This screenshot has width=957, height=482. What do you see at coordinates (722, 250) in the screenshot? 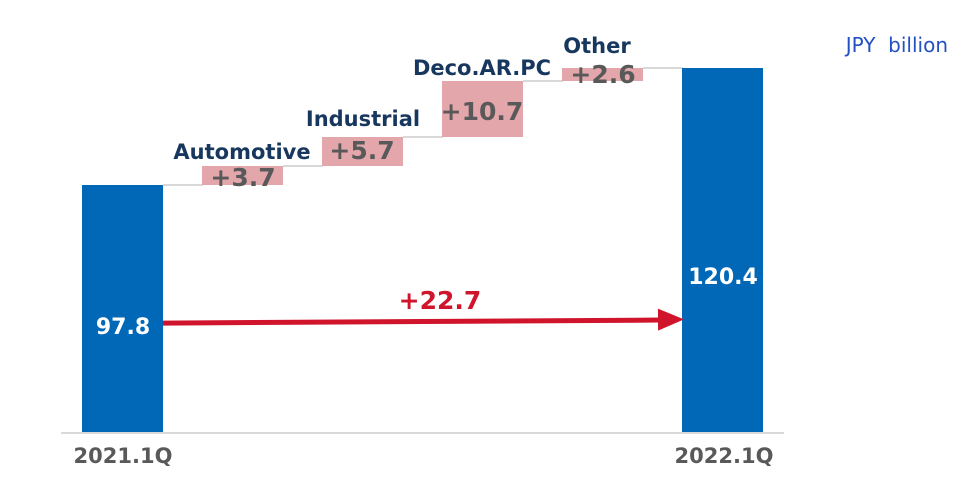
I see `end-total-bar` at bounding box center [722, 250].